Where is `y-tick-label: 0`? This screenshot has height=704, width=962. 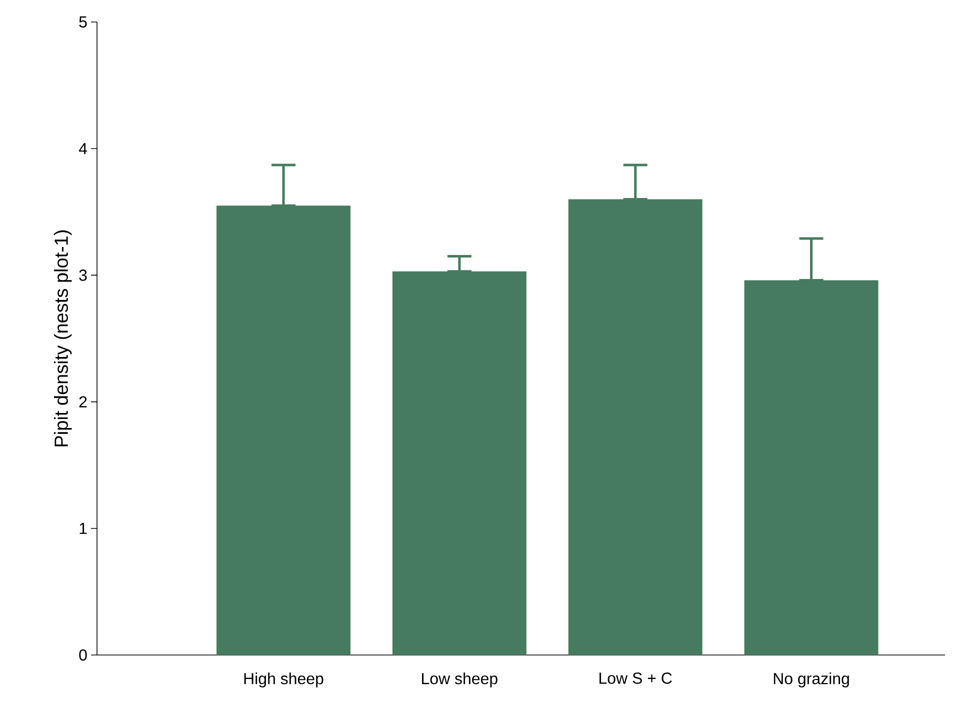 y-tick-label: 0 is located at coordinates (83, 655).